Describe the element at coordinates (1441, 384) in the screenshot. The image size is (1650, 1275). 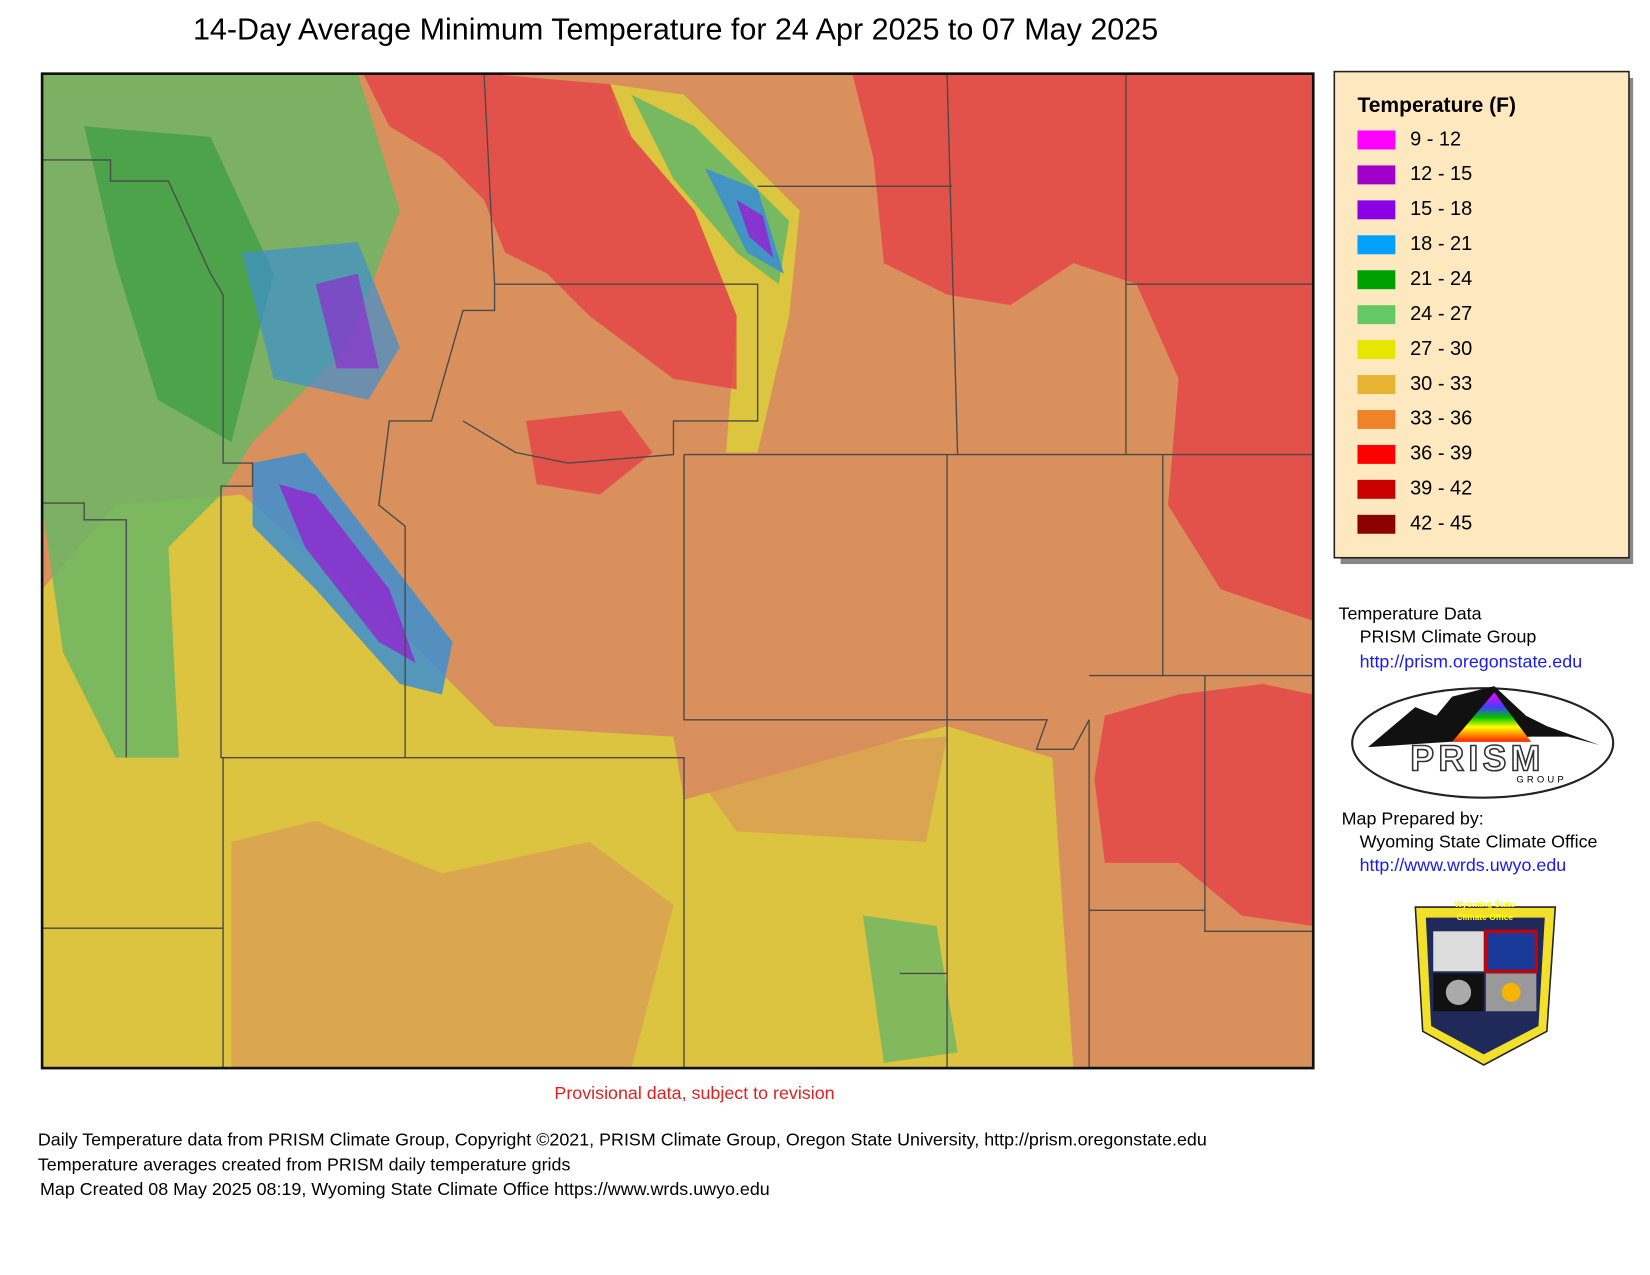
I see `legend-label: 30 - 33` at that location.